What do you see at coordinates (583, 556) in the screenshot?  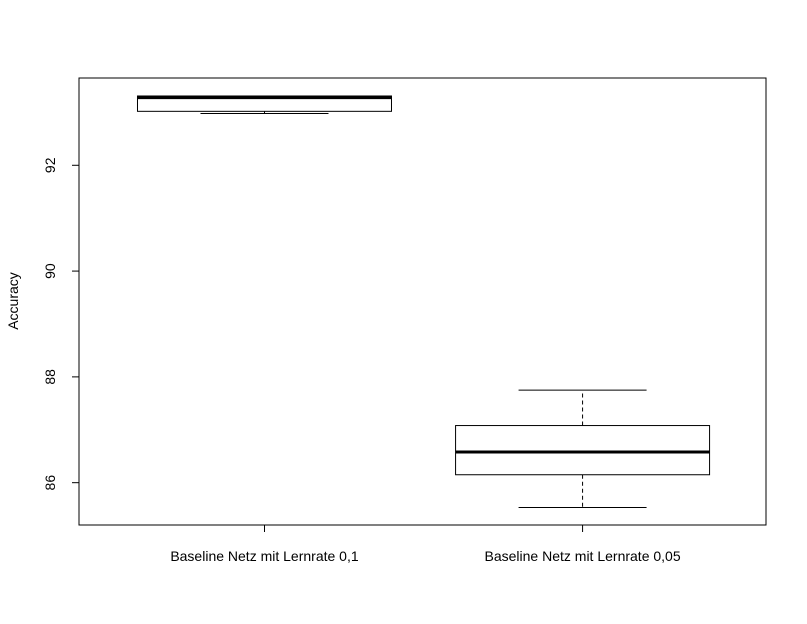 I see `x-tick-label: Baseline Netz mit Lernrate 0,05` at bounding box center [583, 556].